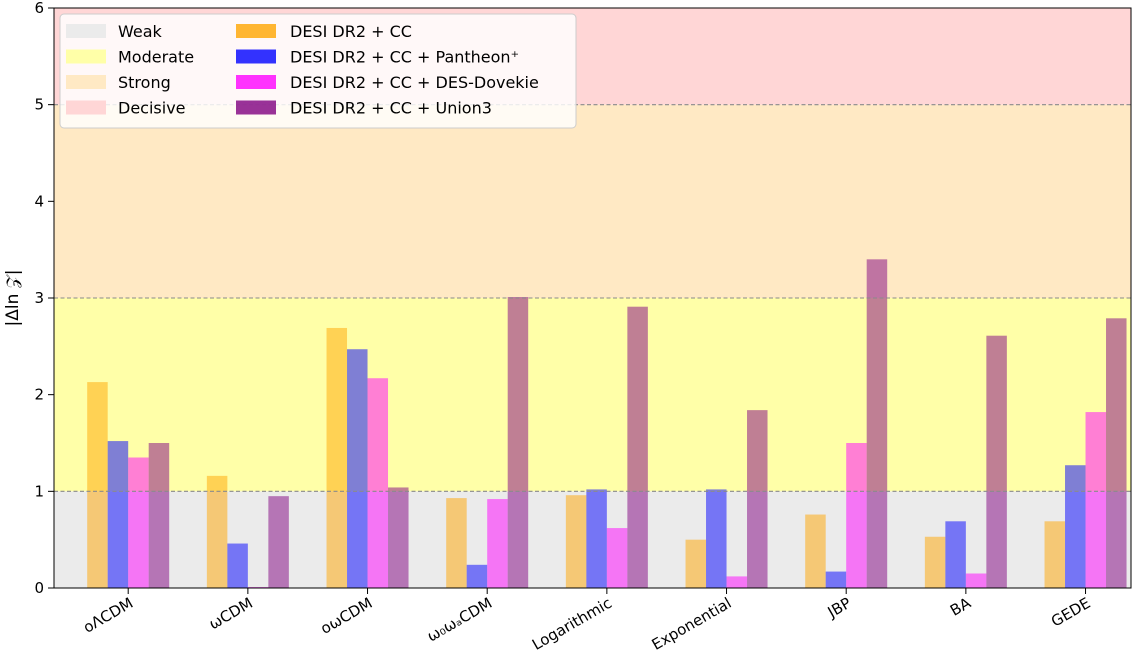  What do you see at coordinates (346, 616) in the screenshot?
I see `x-tick-label-o-cdm: oωCDM` at bounding box center [346, 616].